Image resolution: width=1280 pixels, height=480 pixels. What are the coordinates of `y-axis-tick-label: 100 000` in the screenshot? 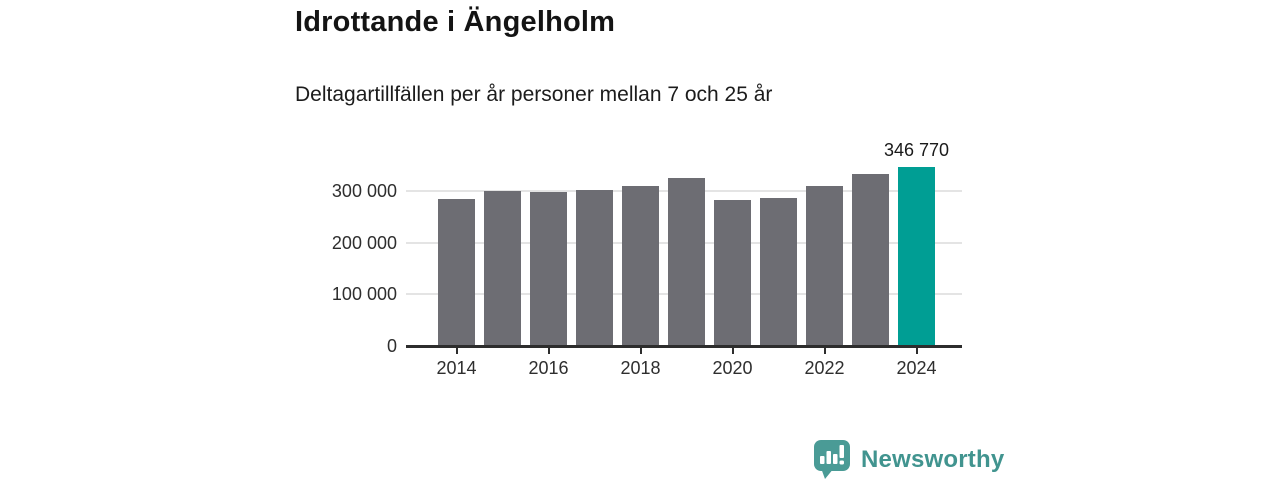 It's located at (364, 294).